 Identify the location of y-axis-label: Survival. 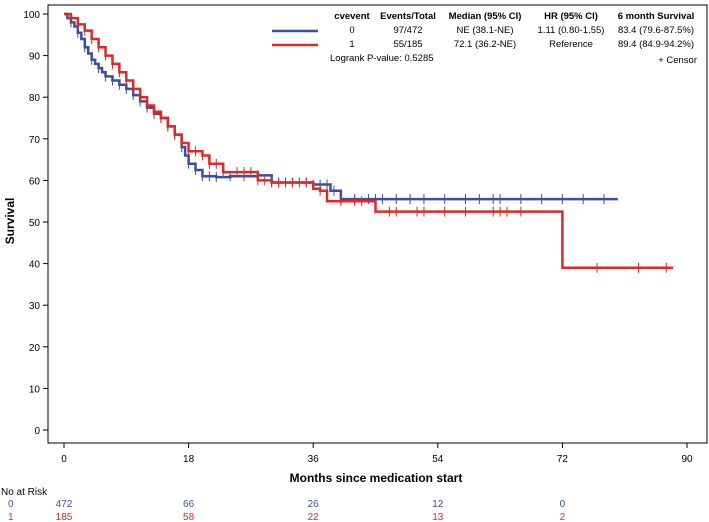
(10, 221).